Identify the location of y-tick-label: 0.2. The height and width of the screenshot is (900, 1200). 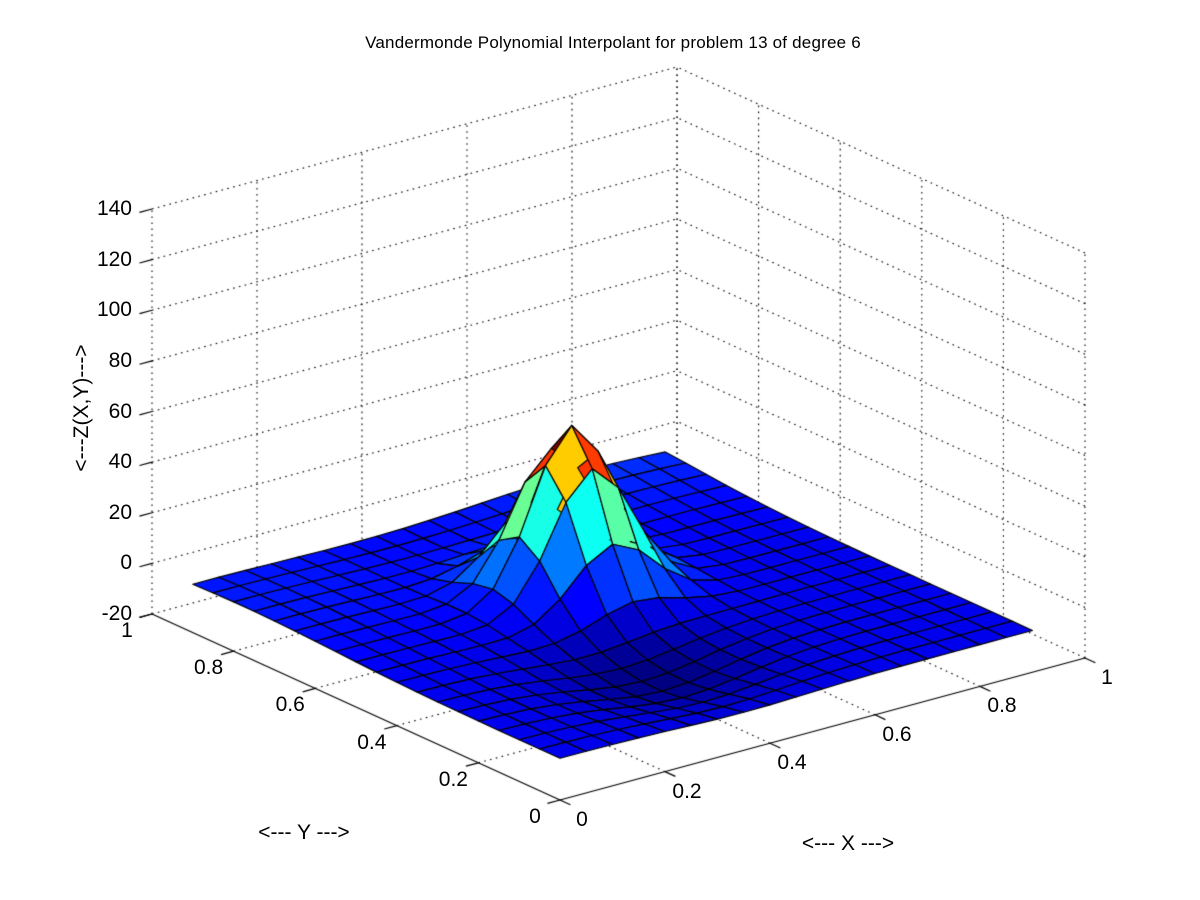
(453, 779).